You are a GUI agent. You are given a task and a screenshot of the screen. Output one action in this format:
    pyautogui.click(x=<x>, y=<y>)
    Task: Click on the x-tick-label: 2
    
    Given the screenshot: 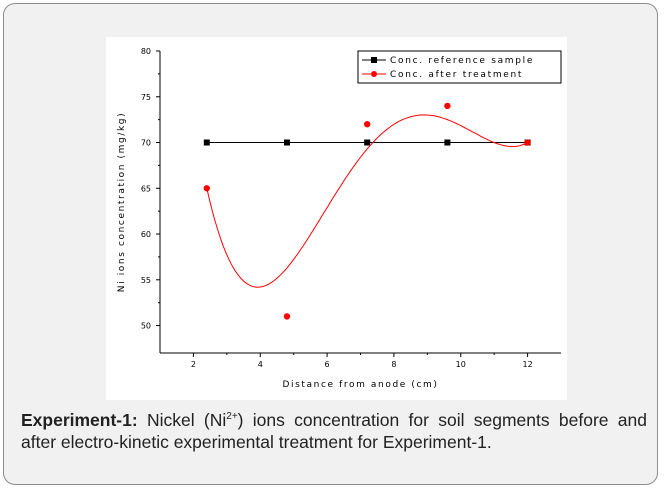 What is the action you would take?
    pyautogui.click(x=193, y=364)
    